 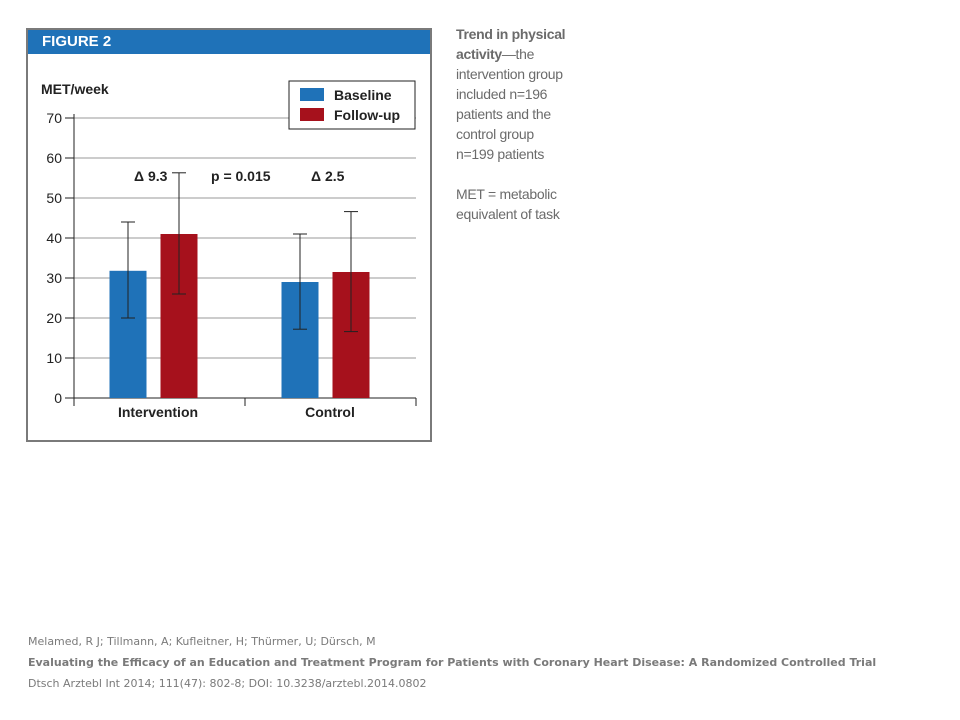 I want to click on caption-line: intervention group, so click(x=509, y=74).